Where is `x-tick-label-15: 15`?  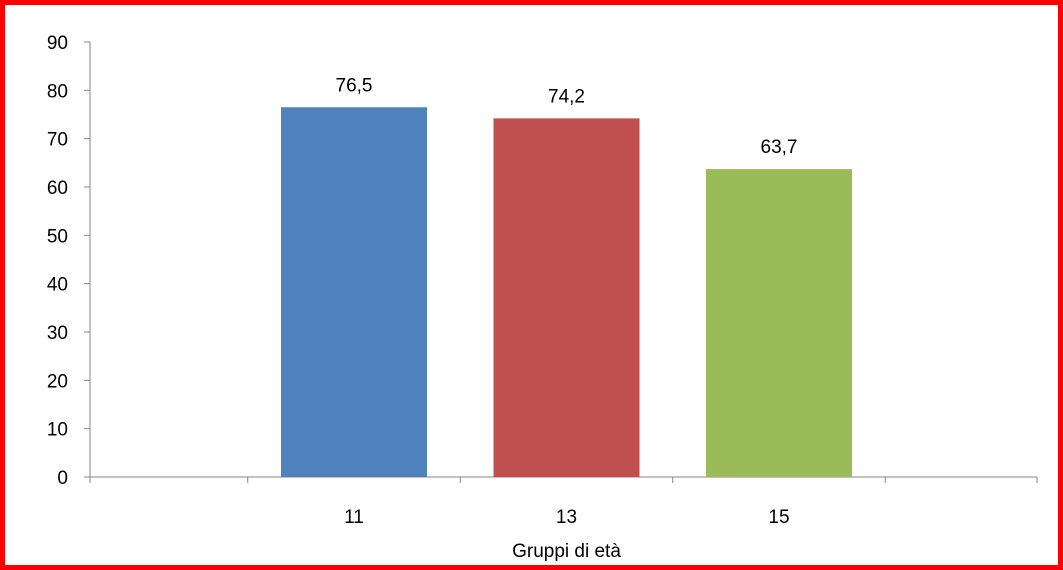 x-tick-label-15: 15 is located at coordinates (778, 517).